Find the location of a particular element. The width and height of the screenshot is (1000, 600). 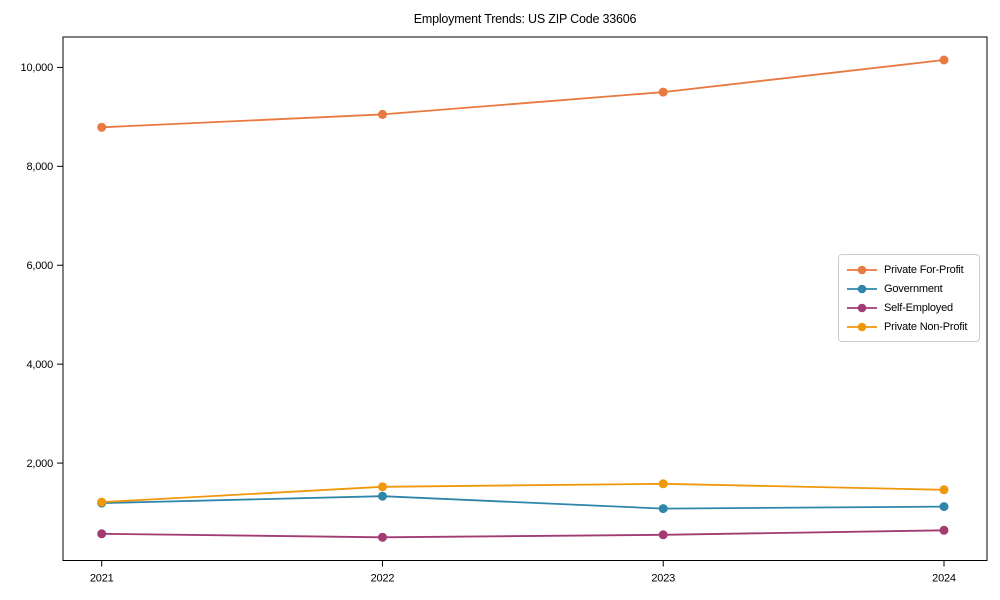

x-tick-label: 2024 is located at coordinates (944, 579).